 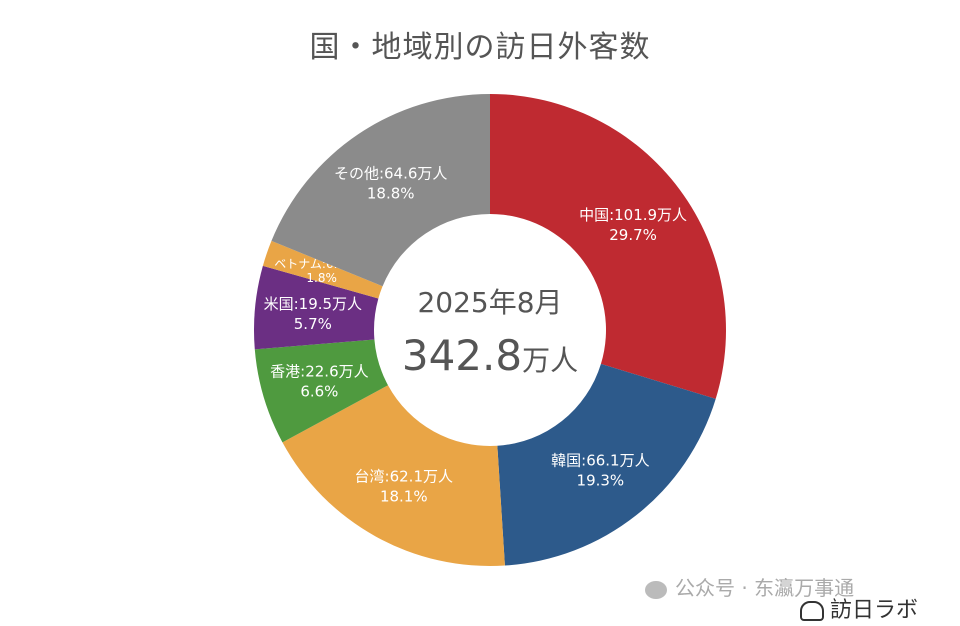 I want to click on slice-ベトナム, so click(x=322, y=269).